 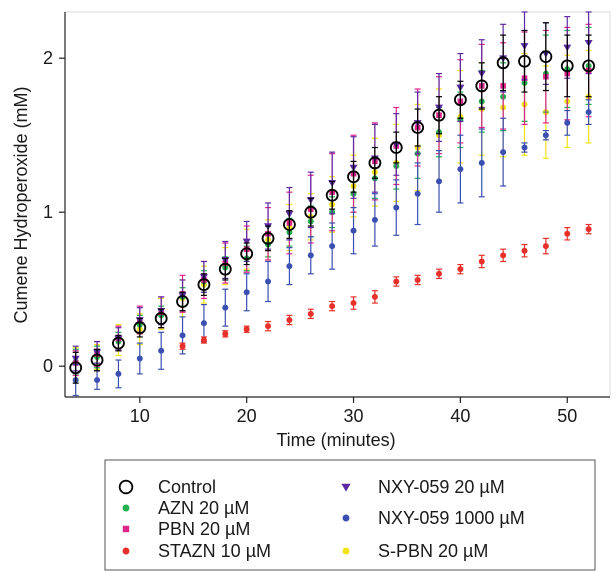 I want to click on y-ticks: 0 1 2, so click(x=54, y=212).